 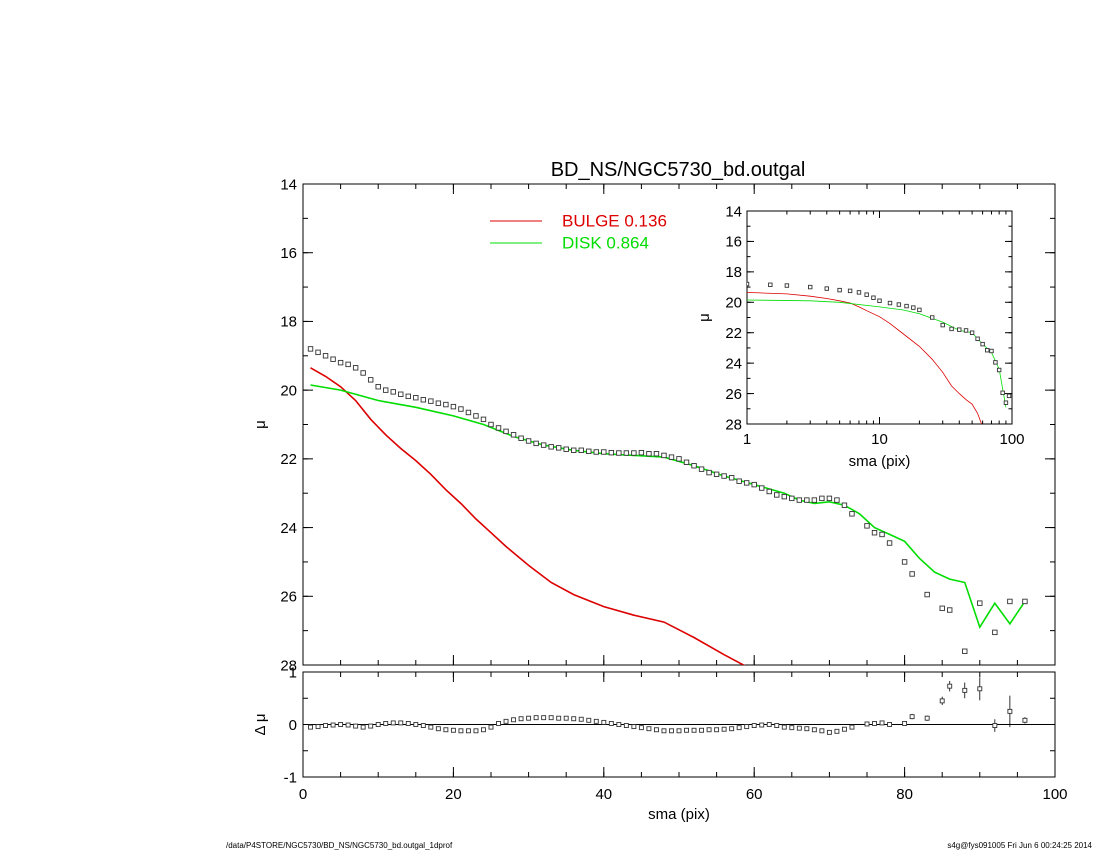 I want to click on plot-area, so click(x=879, y=352).